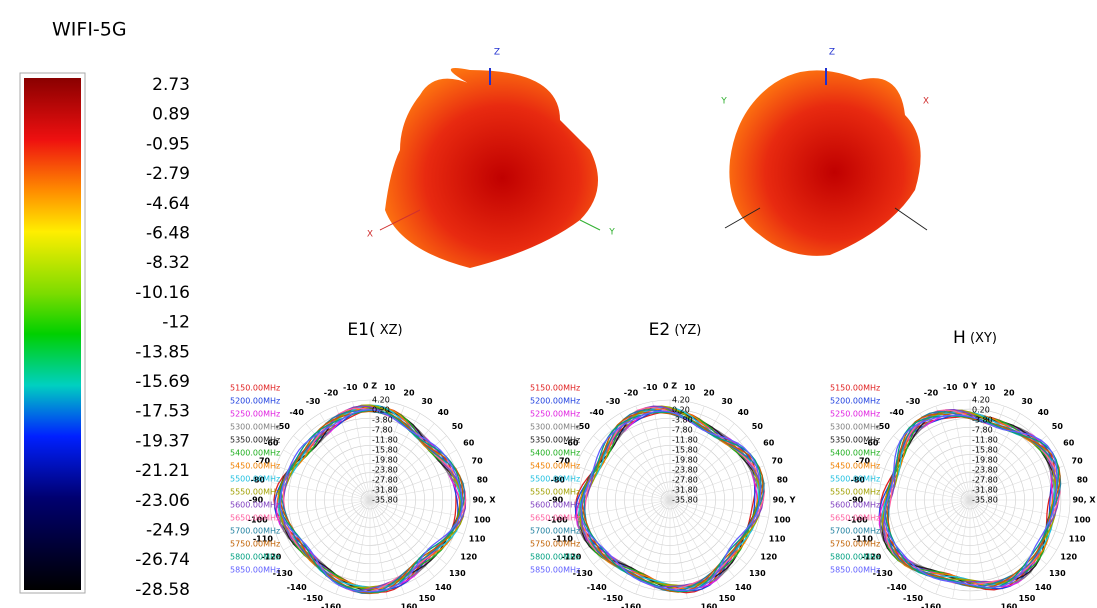 This screenshot has width=1097, height=608. I want to click on angle-label: 160, so click(1009, 605).